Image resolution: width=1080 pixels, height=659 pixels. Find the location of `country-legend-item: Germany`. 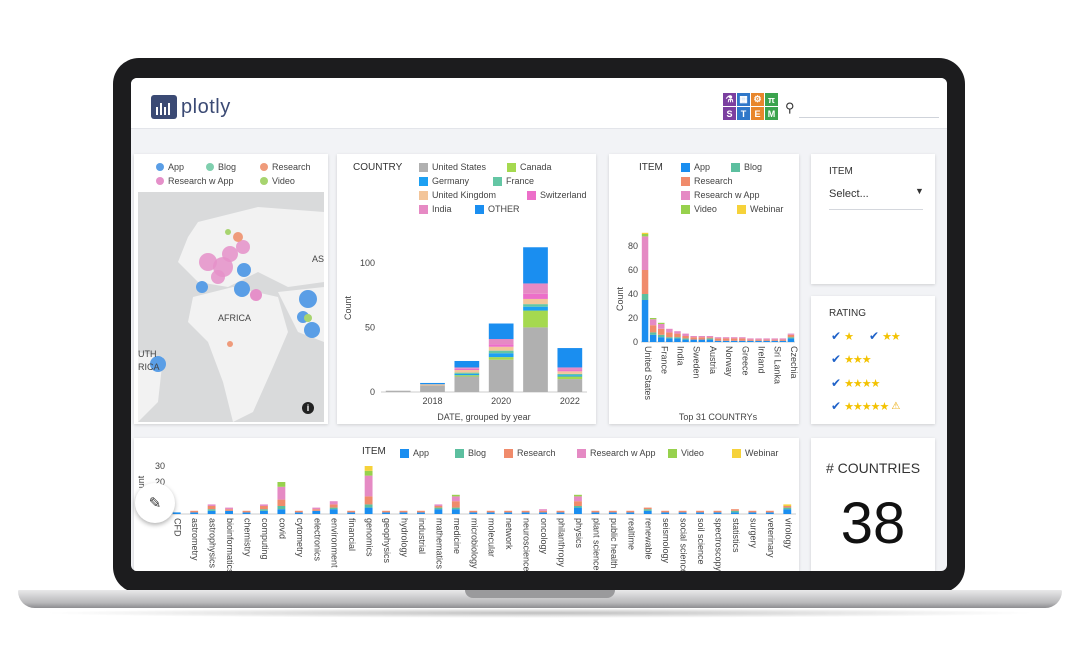

country-legend-item: Germany is located at coordinates (444, 181).